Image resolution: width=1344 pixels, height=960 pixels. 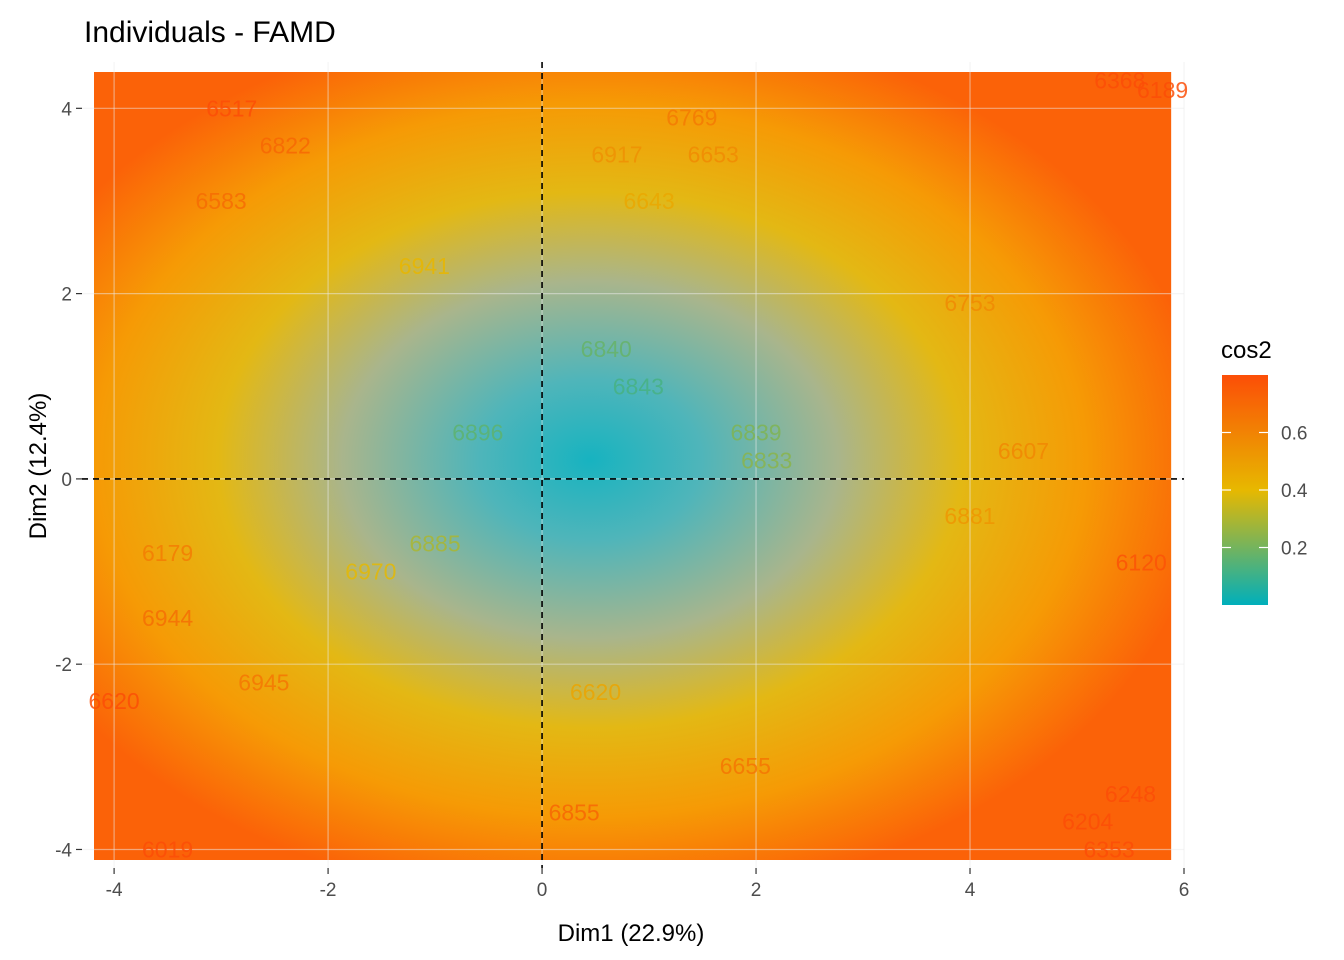 What do you see at coordinates (574, 812) in the screenshot?
I see `point-label: 6855` at bounding box center [574, 812].